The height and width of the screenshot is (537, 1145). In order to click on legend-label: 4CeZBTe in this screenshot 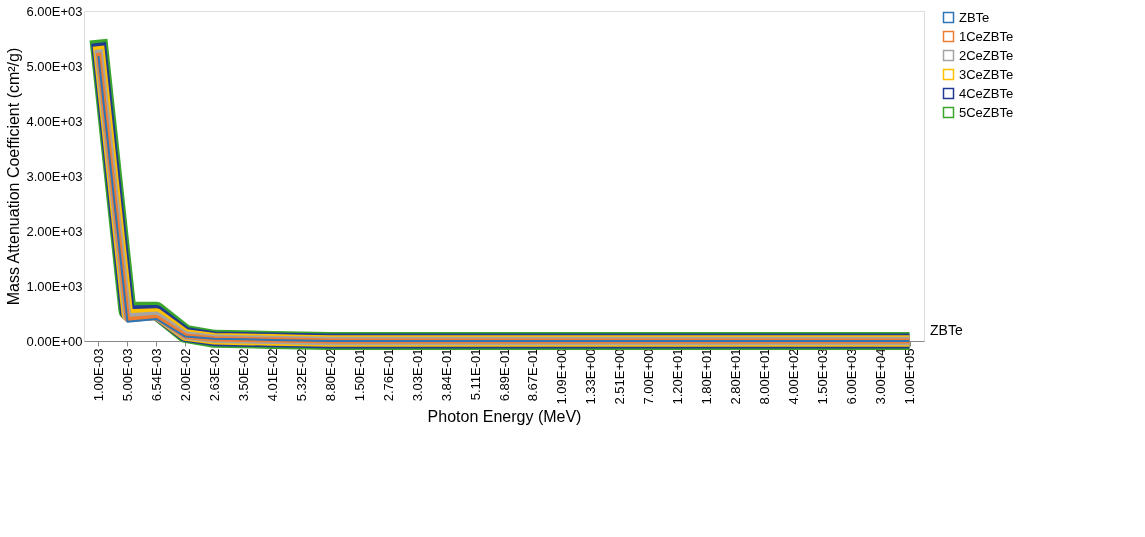, I will do `click(986, 93)`.